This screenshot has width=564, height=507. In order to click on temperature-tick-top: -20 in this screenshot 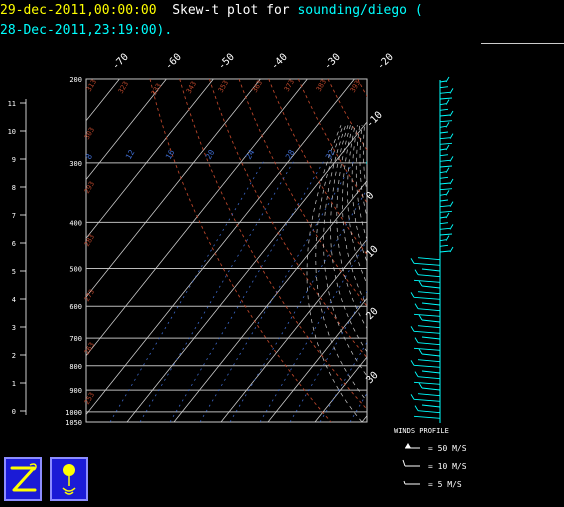, I will do `click(385, 62)`.